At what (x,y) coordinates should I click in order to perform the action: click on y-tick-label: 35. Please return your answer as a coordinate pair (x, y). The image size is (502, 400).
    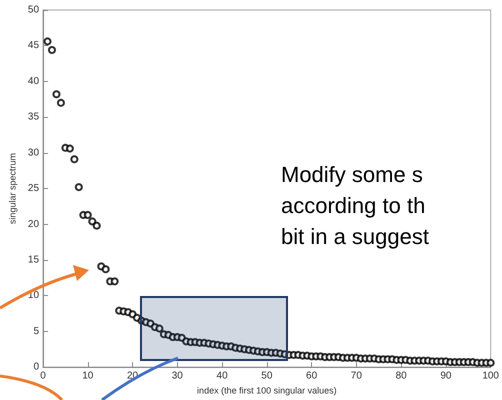
    Looking at the image, I should click on (34, 117).